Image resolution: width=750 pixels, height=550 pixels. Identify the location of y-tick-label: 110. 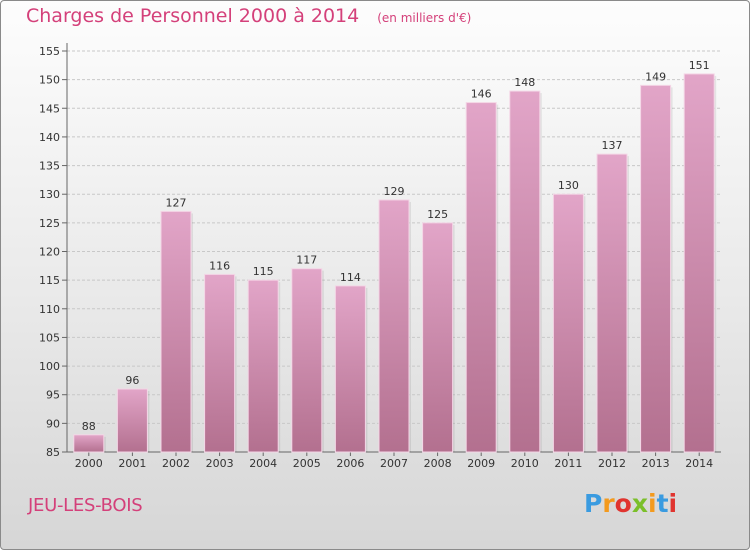
(49, 309).